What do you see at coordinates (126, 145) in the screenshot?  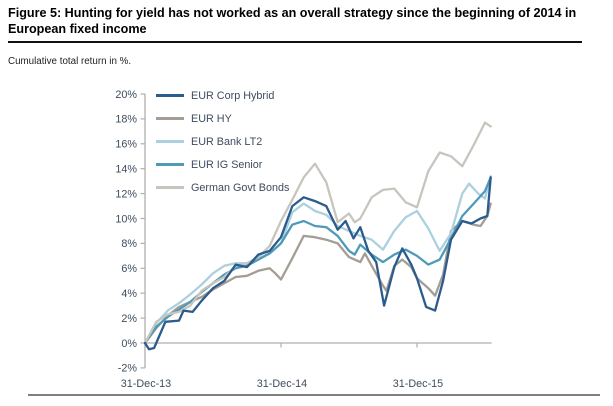 I see `y-tick-label: 16%` at bounding box center [126, 145].